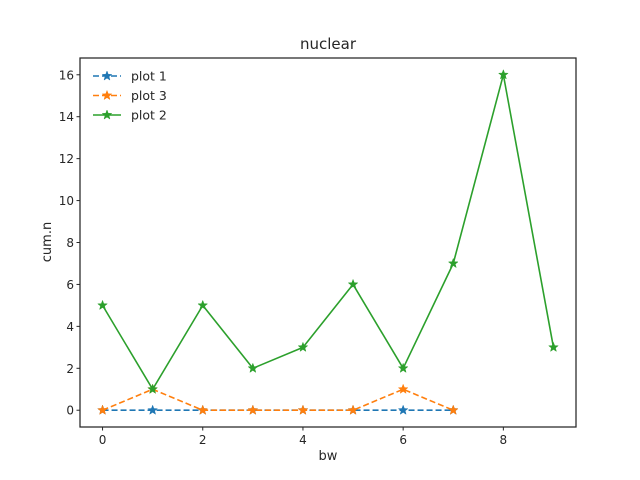 This screenshot has height=480, width=640. What do you see at coordinates (70, 411) in the screenshot?
I see `y-tick-label: 0` at bounding box center [70, 411].